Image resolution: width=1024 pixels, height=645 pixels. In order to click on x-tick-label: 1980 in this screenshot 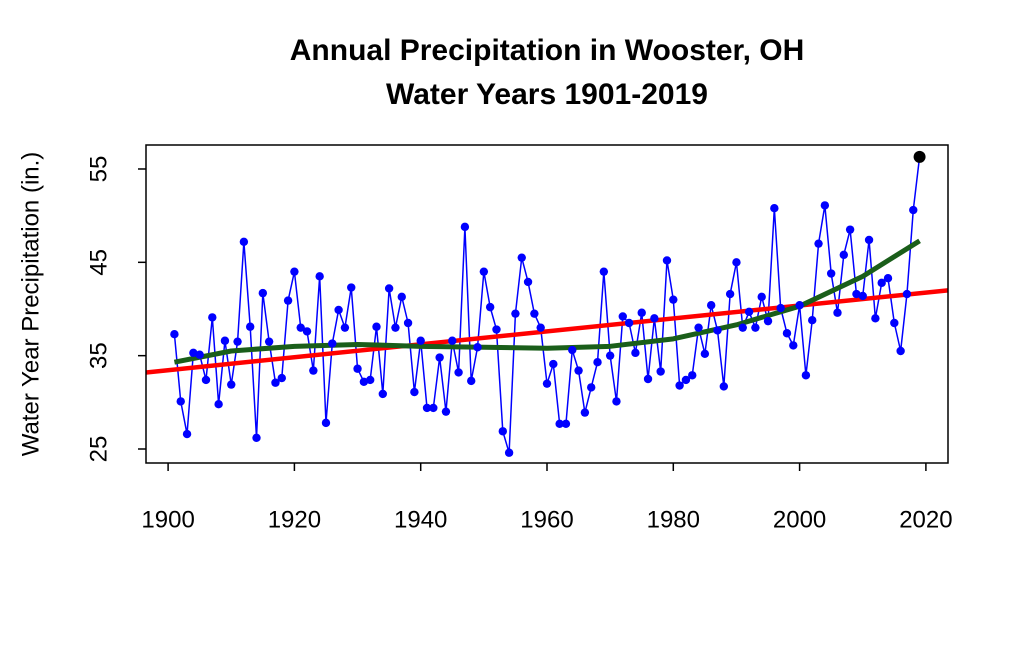, I will do `click(673, 519)`.